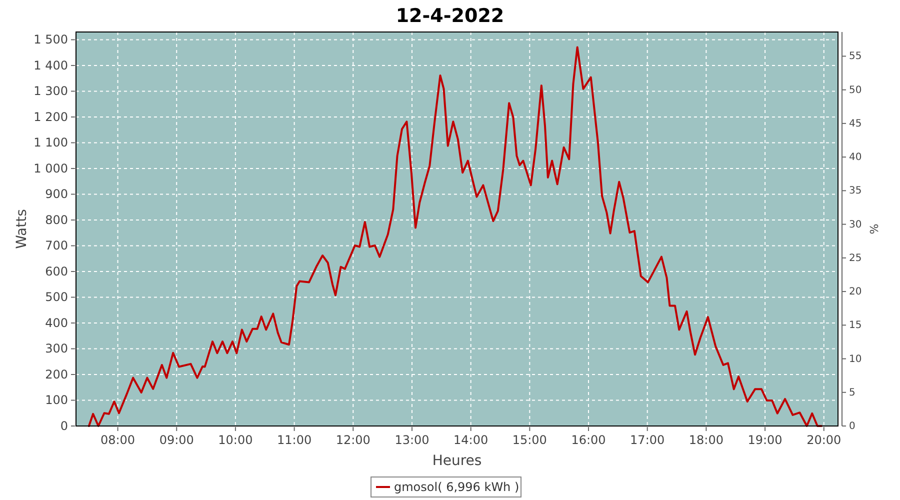 The image size is (900, 500). I want to click on y2-tick-label: 30, so click(855, 224).